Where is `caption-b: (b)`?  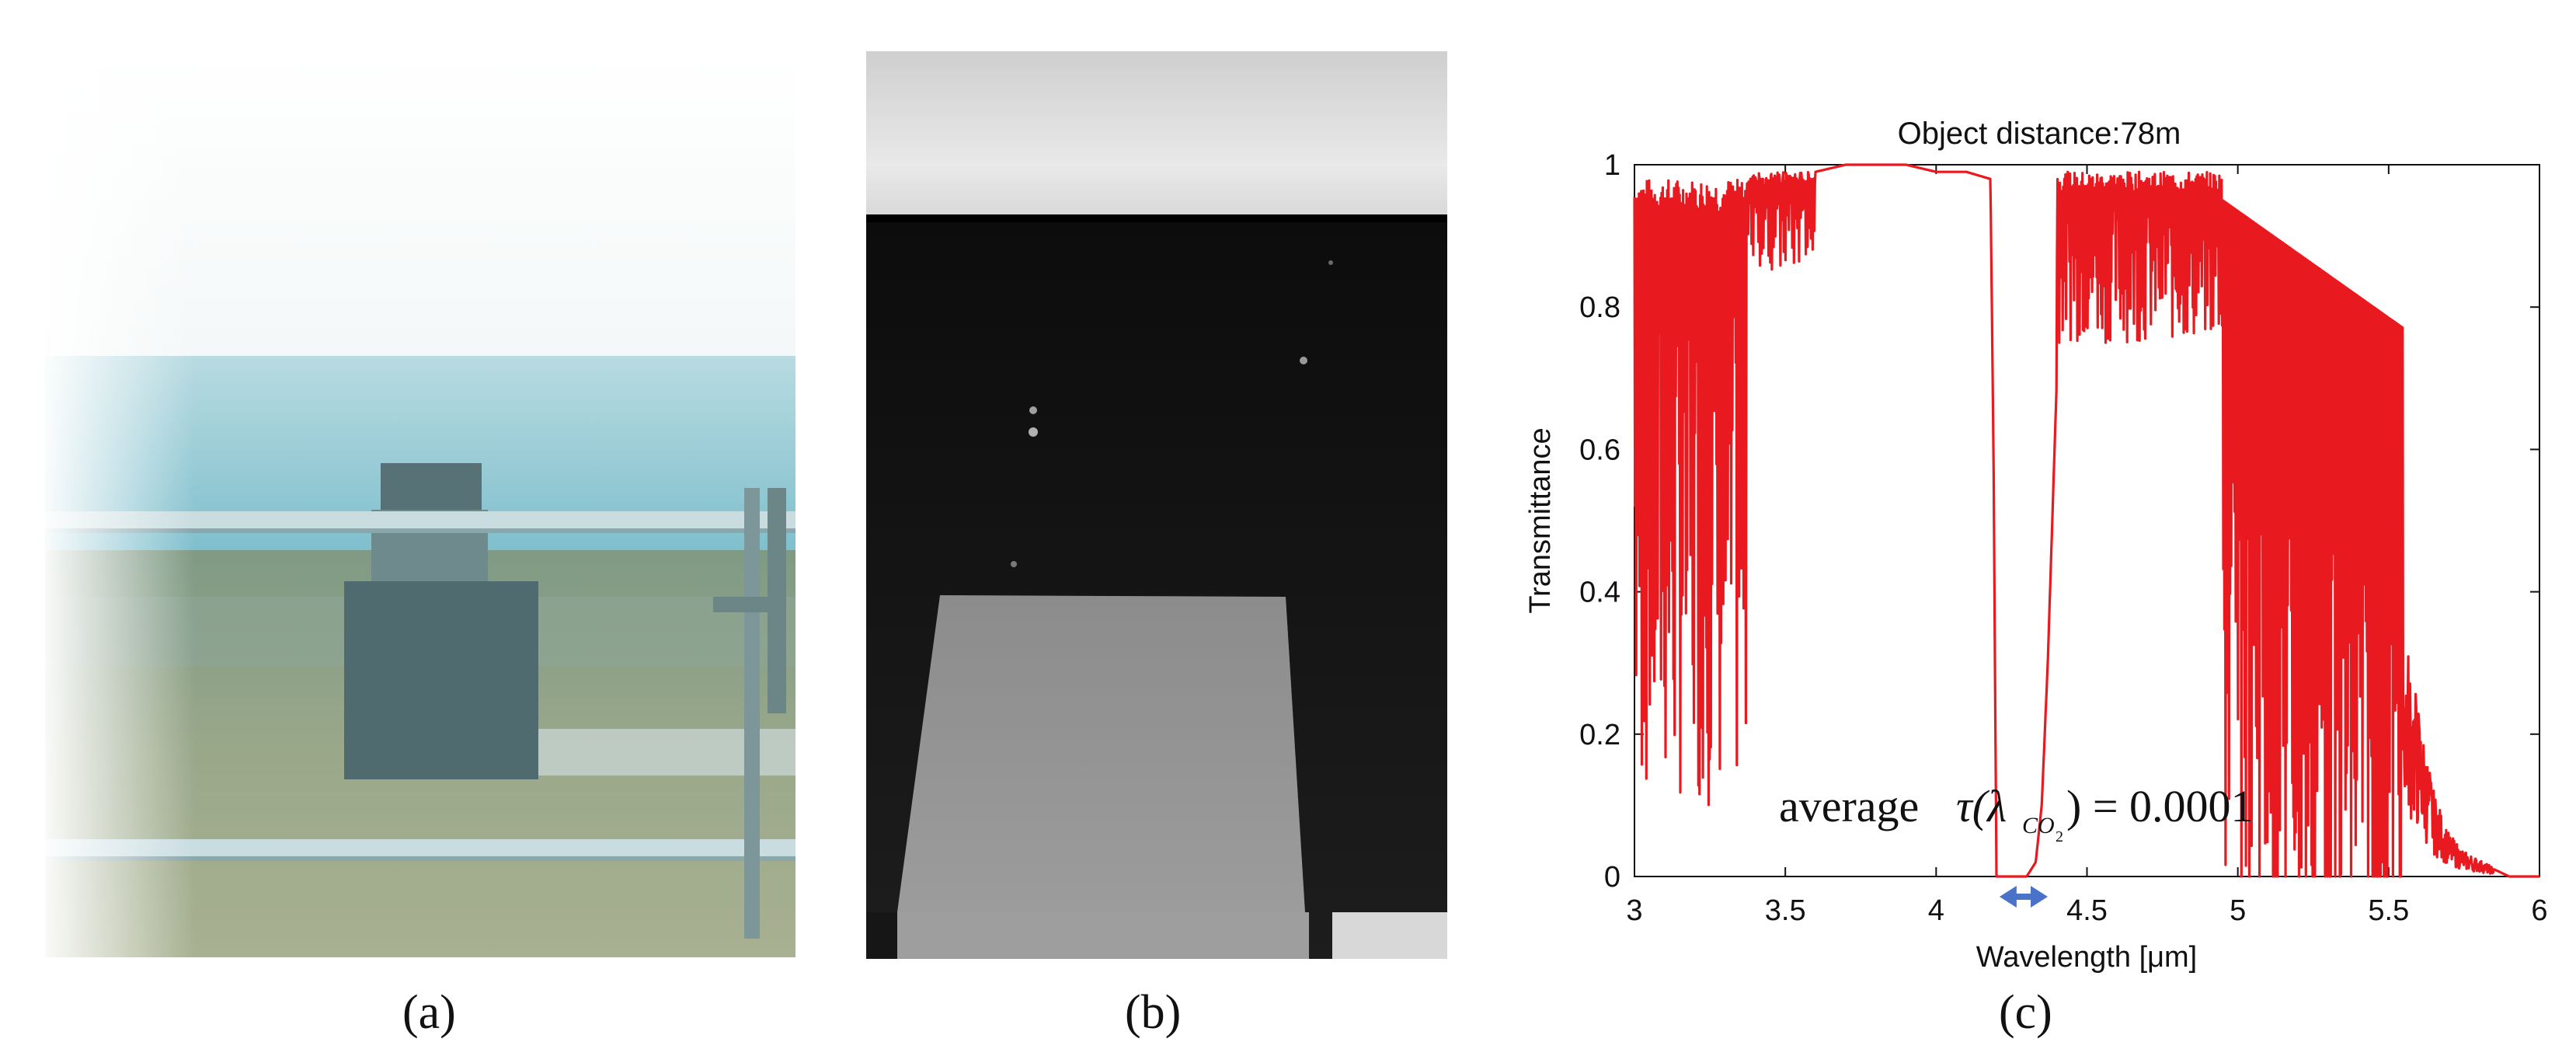
caption-b: (b) is located at coordinates (1153, 1012).